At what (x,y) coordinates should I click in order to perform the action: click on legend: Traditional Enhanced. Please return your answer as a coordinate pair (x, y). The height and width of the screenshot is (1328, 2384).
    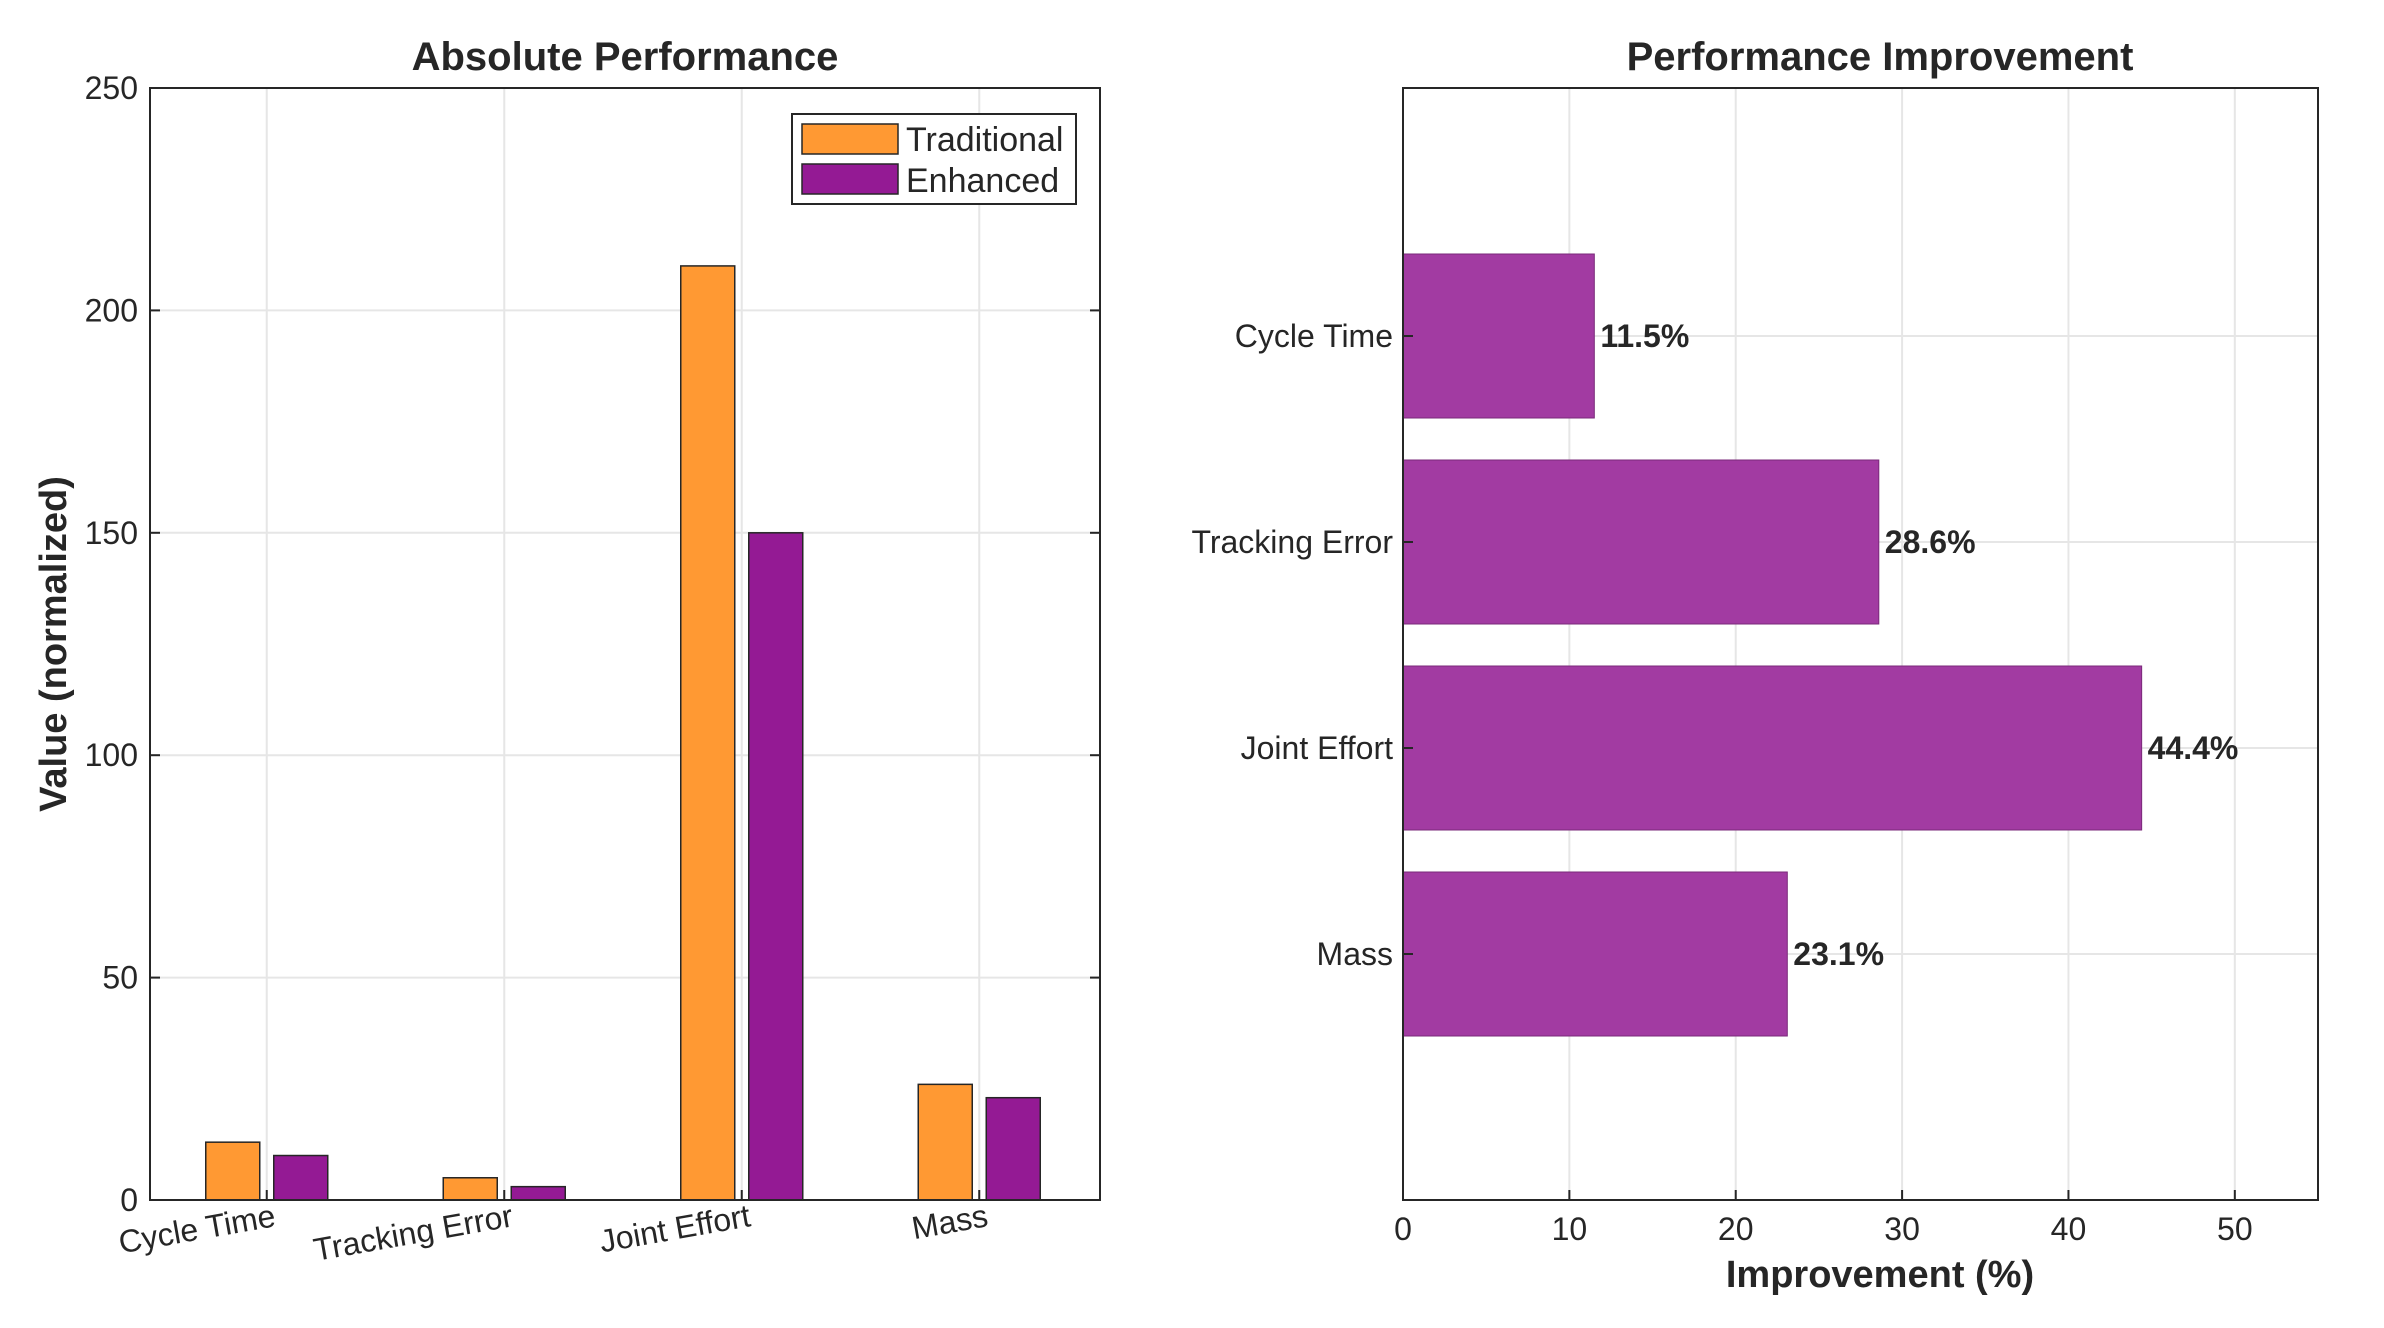
    Looking at the image, I should click on (934, 159).